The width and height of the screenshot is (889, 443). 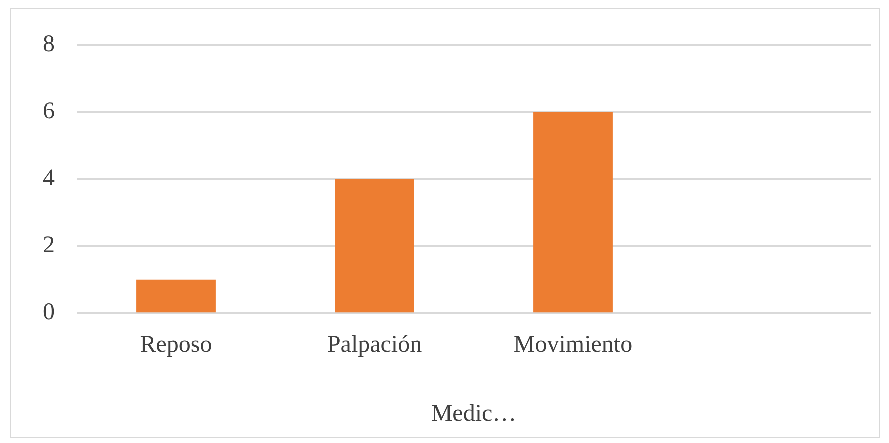 I want to click on y-tick-label: 6, so click(x=49, y=111).